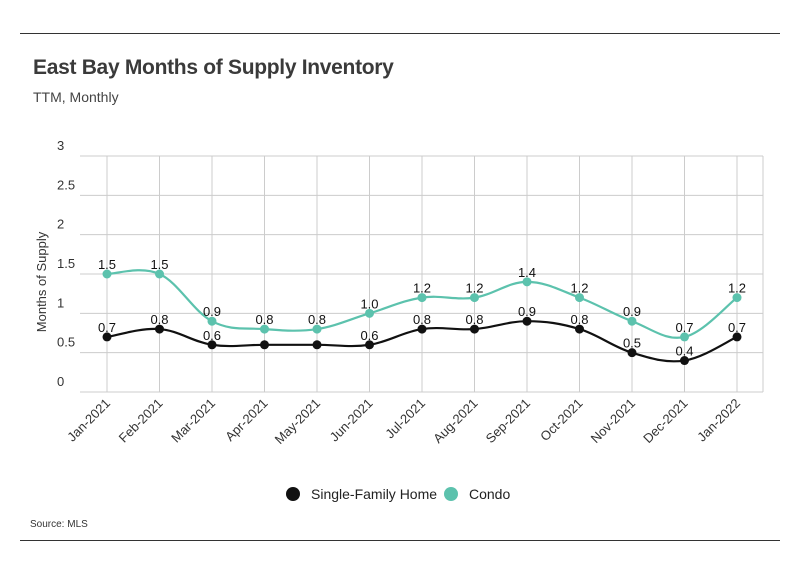 Image resolution: width=799 pixels, height=575 pixels. Describe the element at coordinates (60, 224) in the screenshot. I see `y-tick-label: 2` at that location.